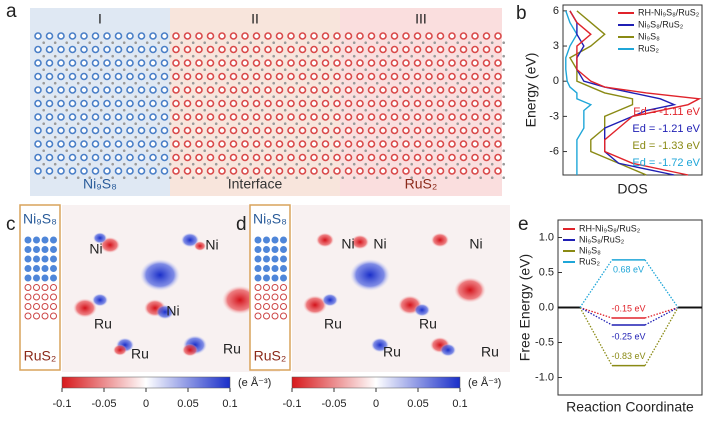 The width and height of the screenshot is (720, 422). Describe the element at coordinates (579, 92) in the screenshot. I see `dos-line` at that location.